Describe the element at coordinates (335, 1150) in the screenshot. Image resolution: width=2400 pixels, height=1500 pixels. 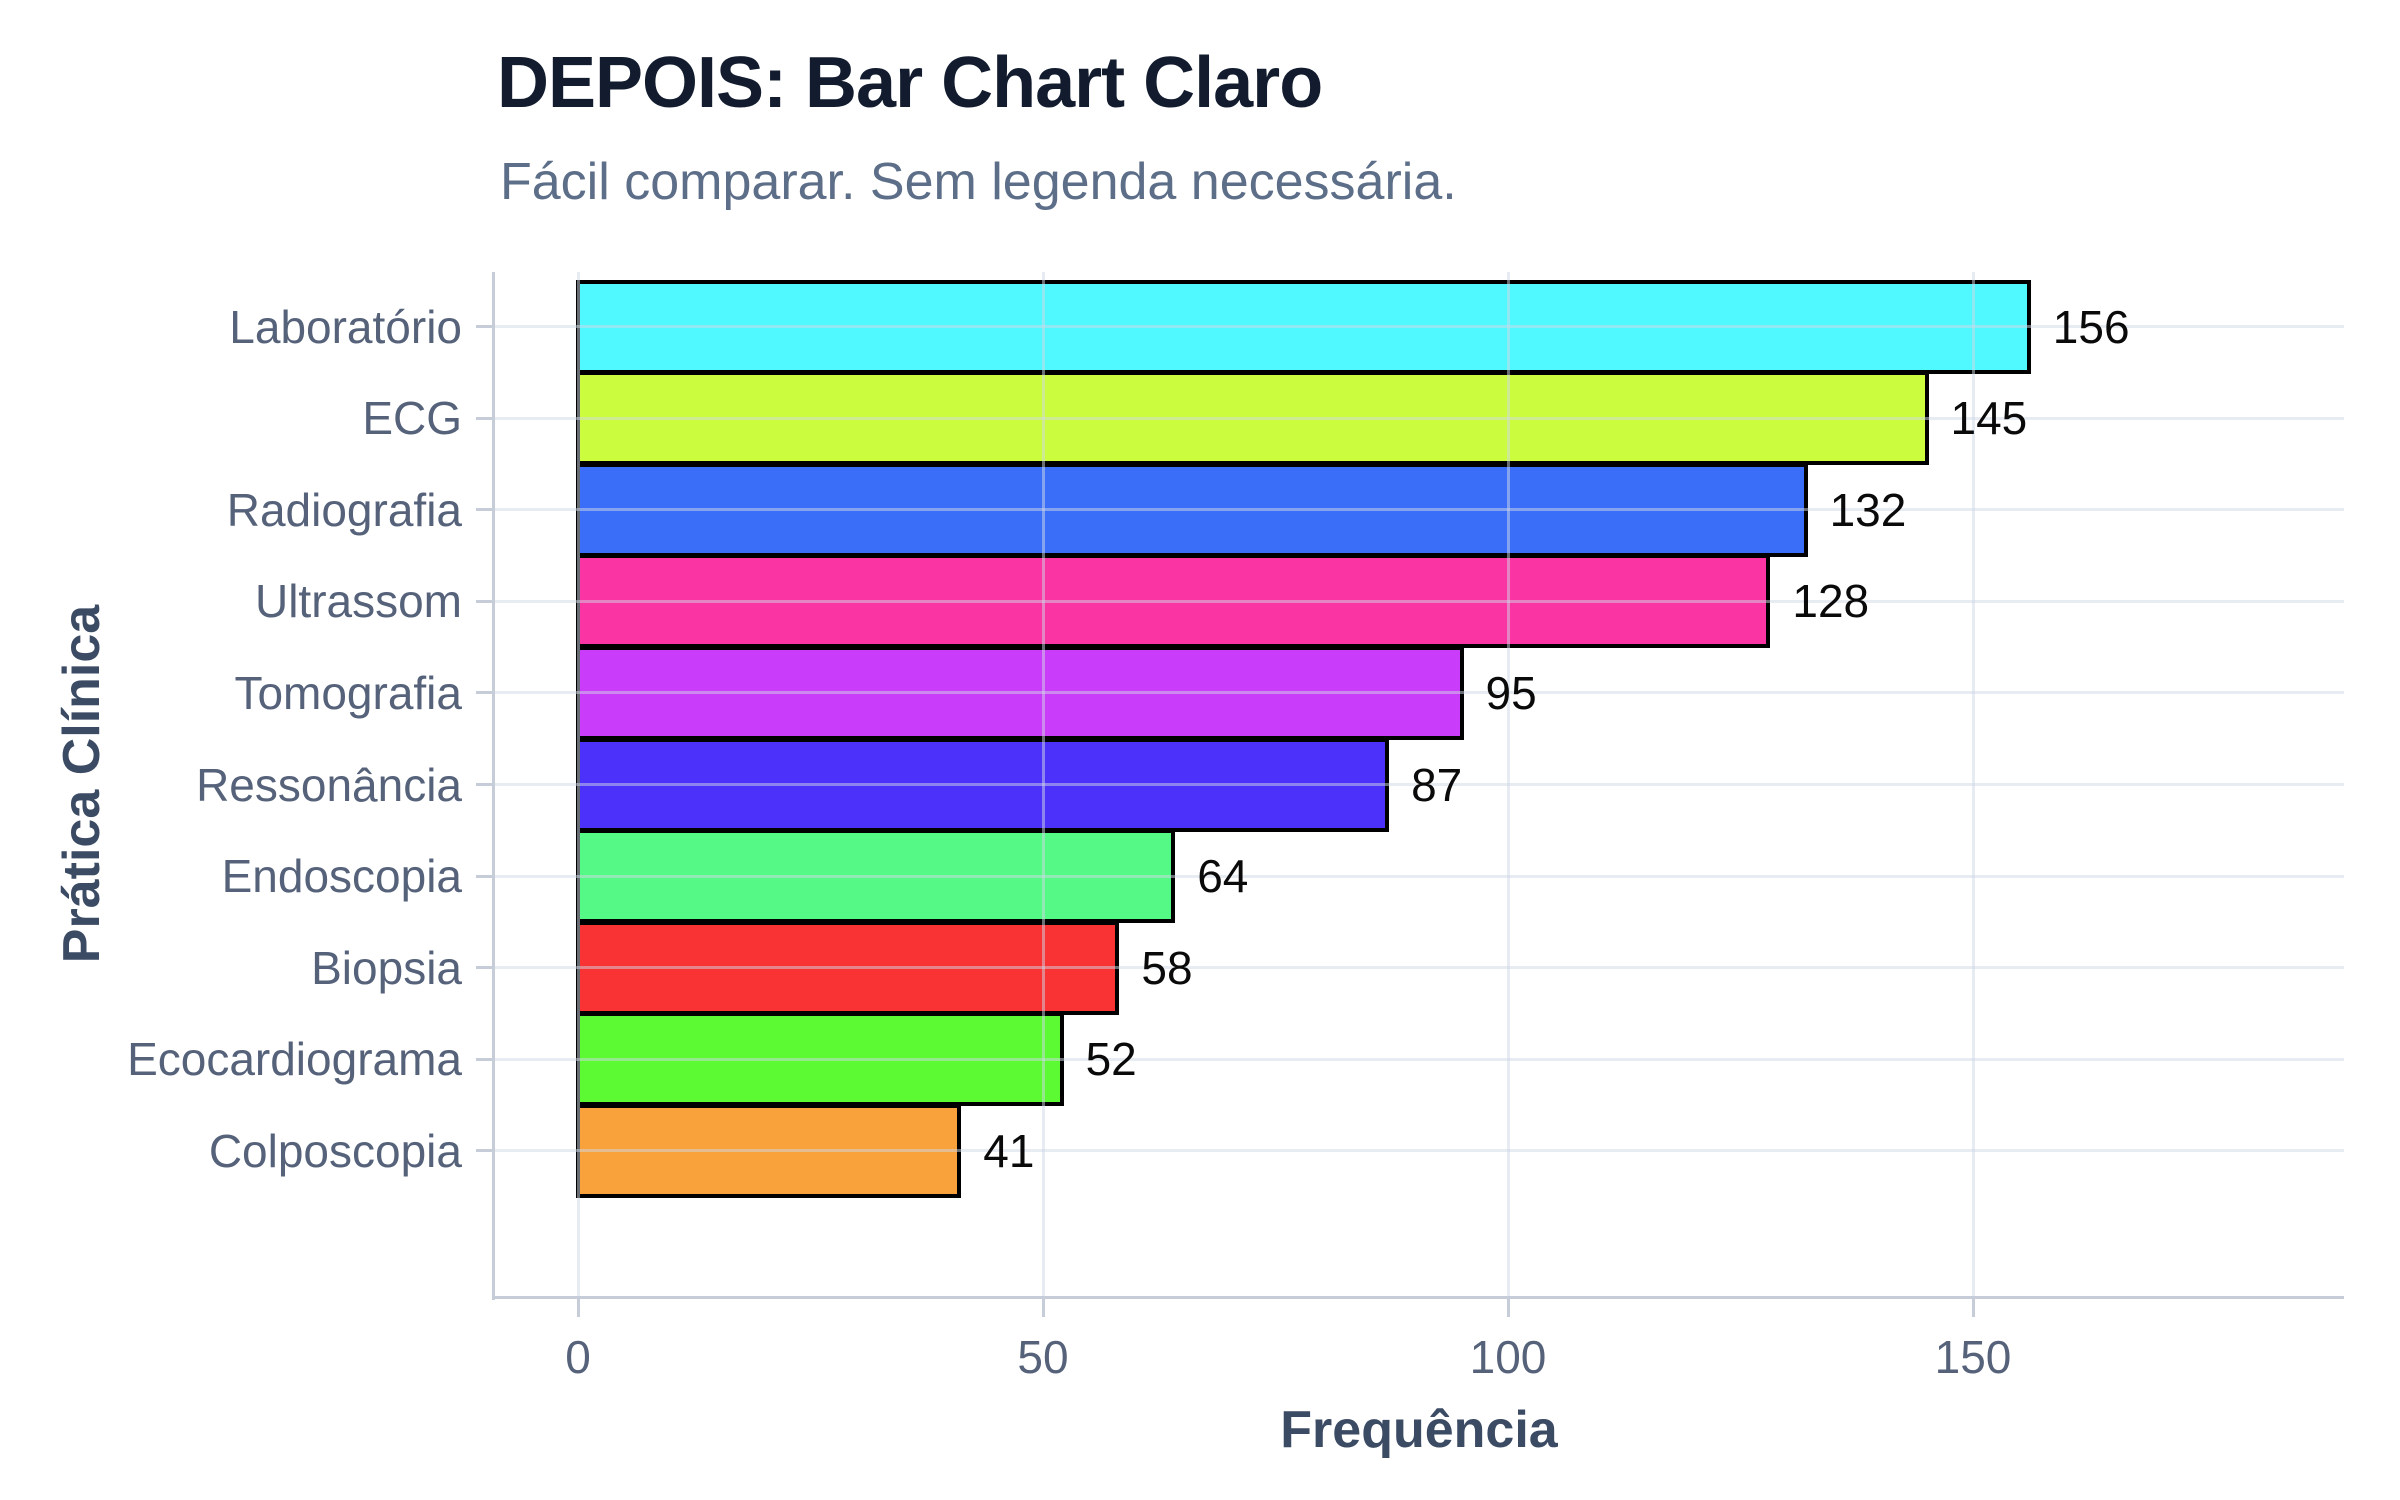
I see `category-label: Colposcopia` at that location.